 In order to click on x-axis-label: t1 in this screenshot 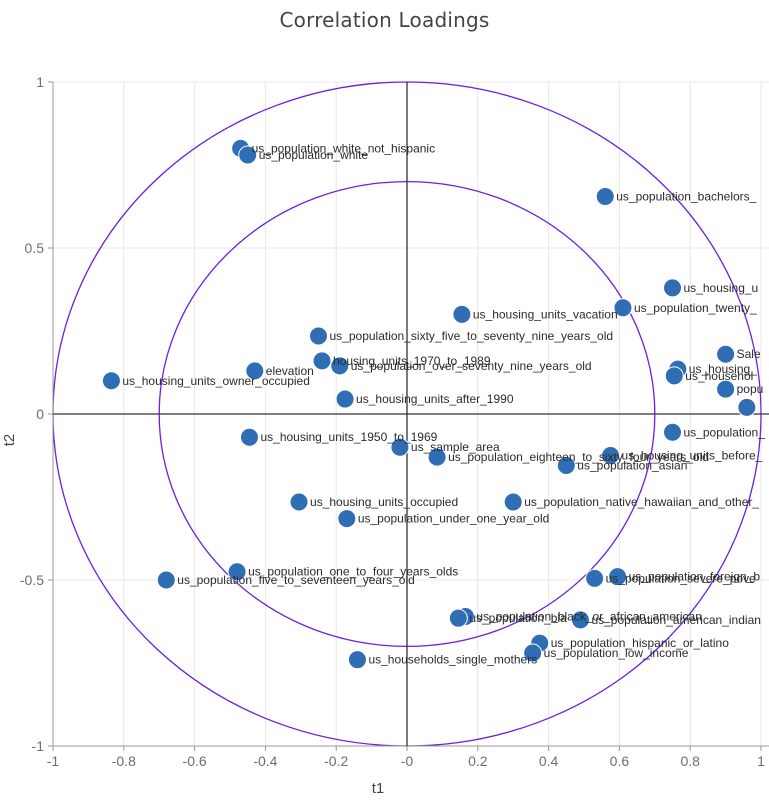, I will do `click(378, 788)`.